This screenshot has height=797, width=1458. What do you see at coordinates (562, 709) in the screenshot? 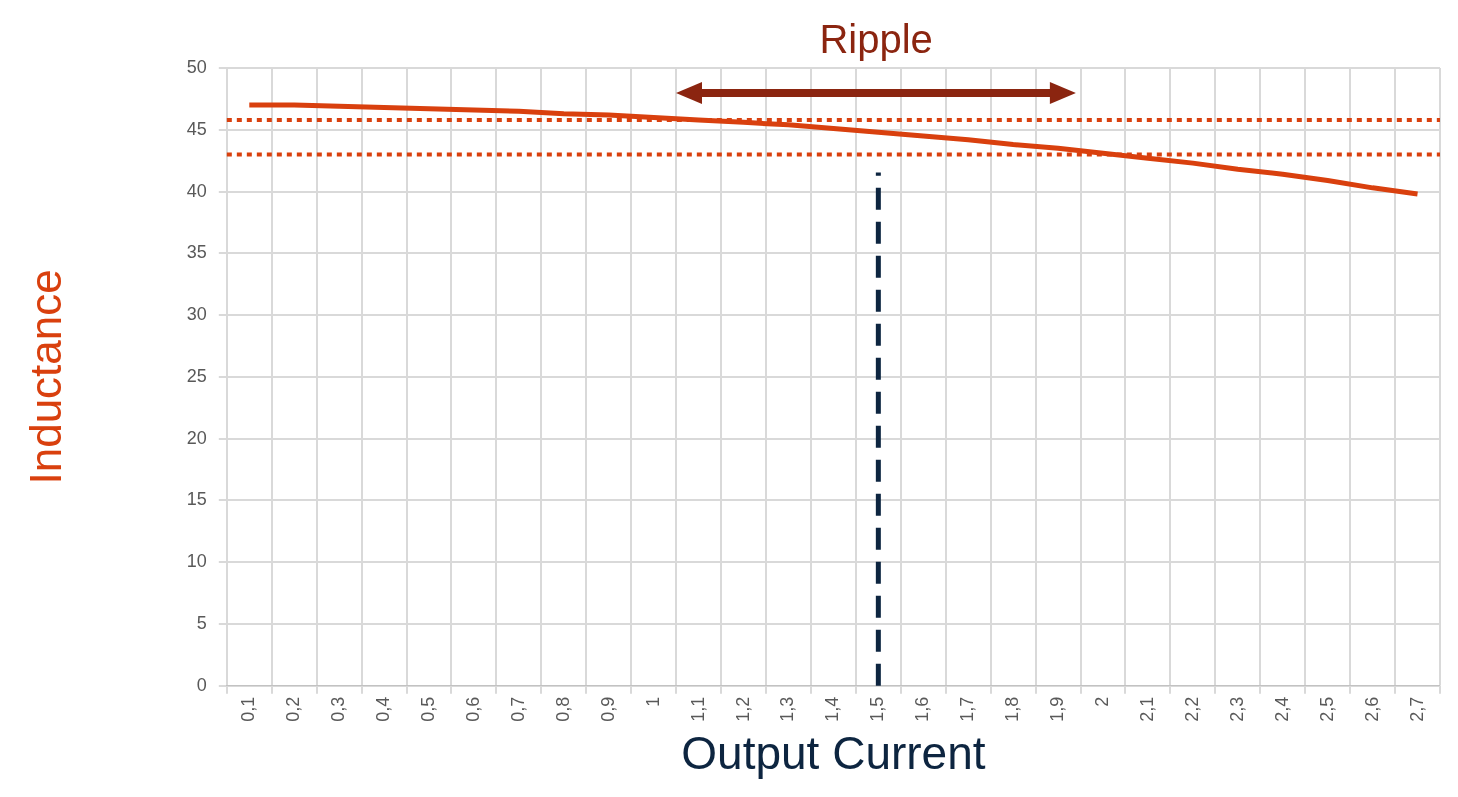
I see `x-tick-label: 0,8` at bounding box center [562, 709].